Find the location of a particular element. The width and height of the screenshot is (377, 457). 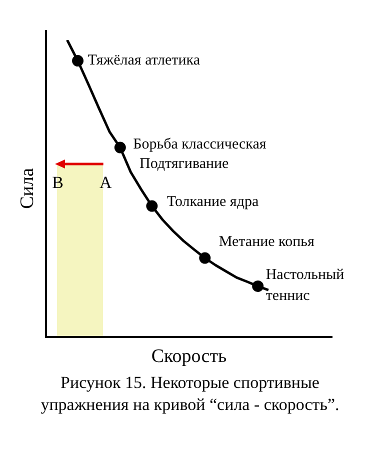

annotation: Подтягивание is located at coordinates (184, 163).